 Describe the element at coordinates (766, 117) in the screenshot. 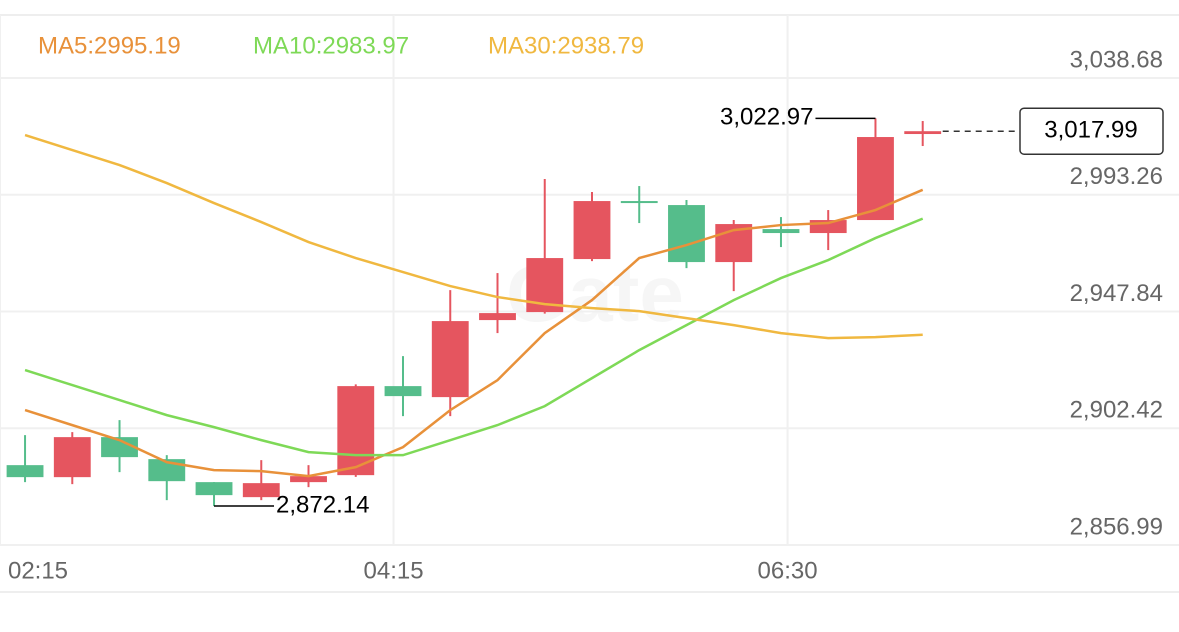

I see `high-label: 3,022.97` at that location.